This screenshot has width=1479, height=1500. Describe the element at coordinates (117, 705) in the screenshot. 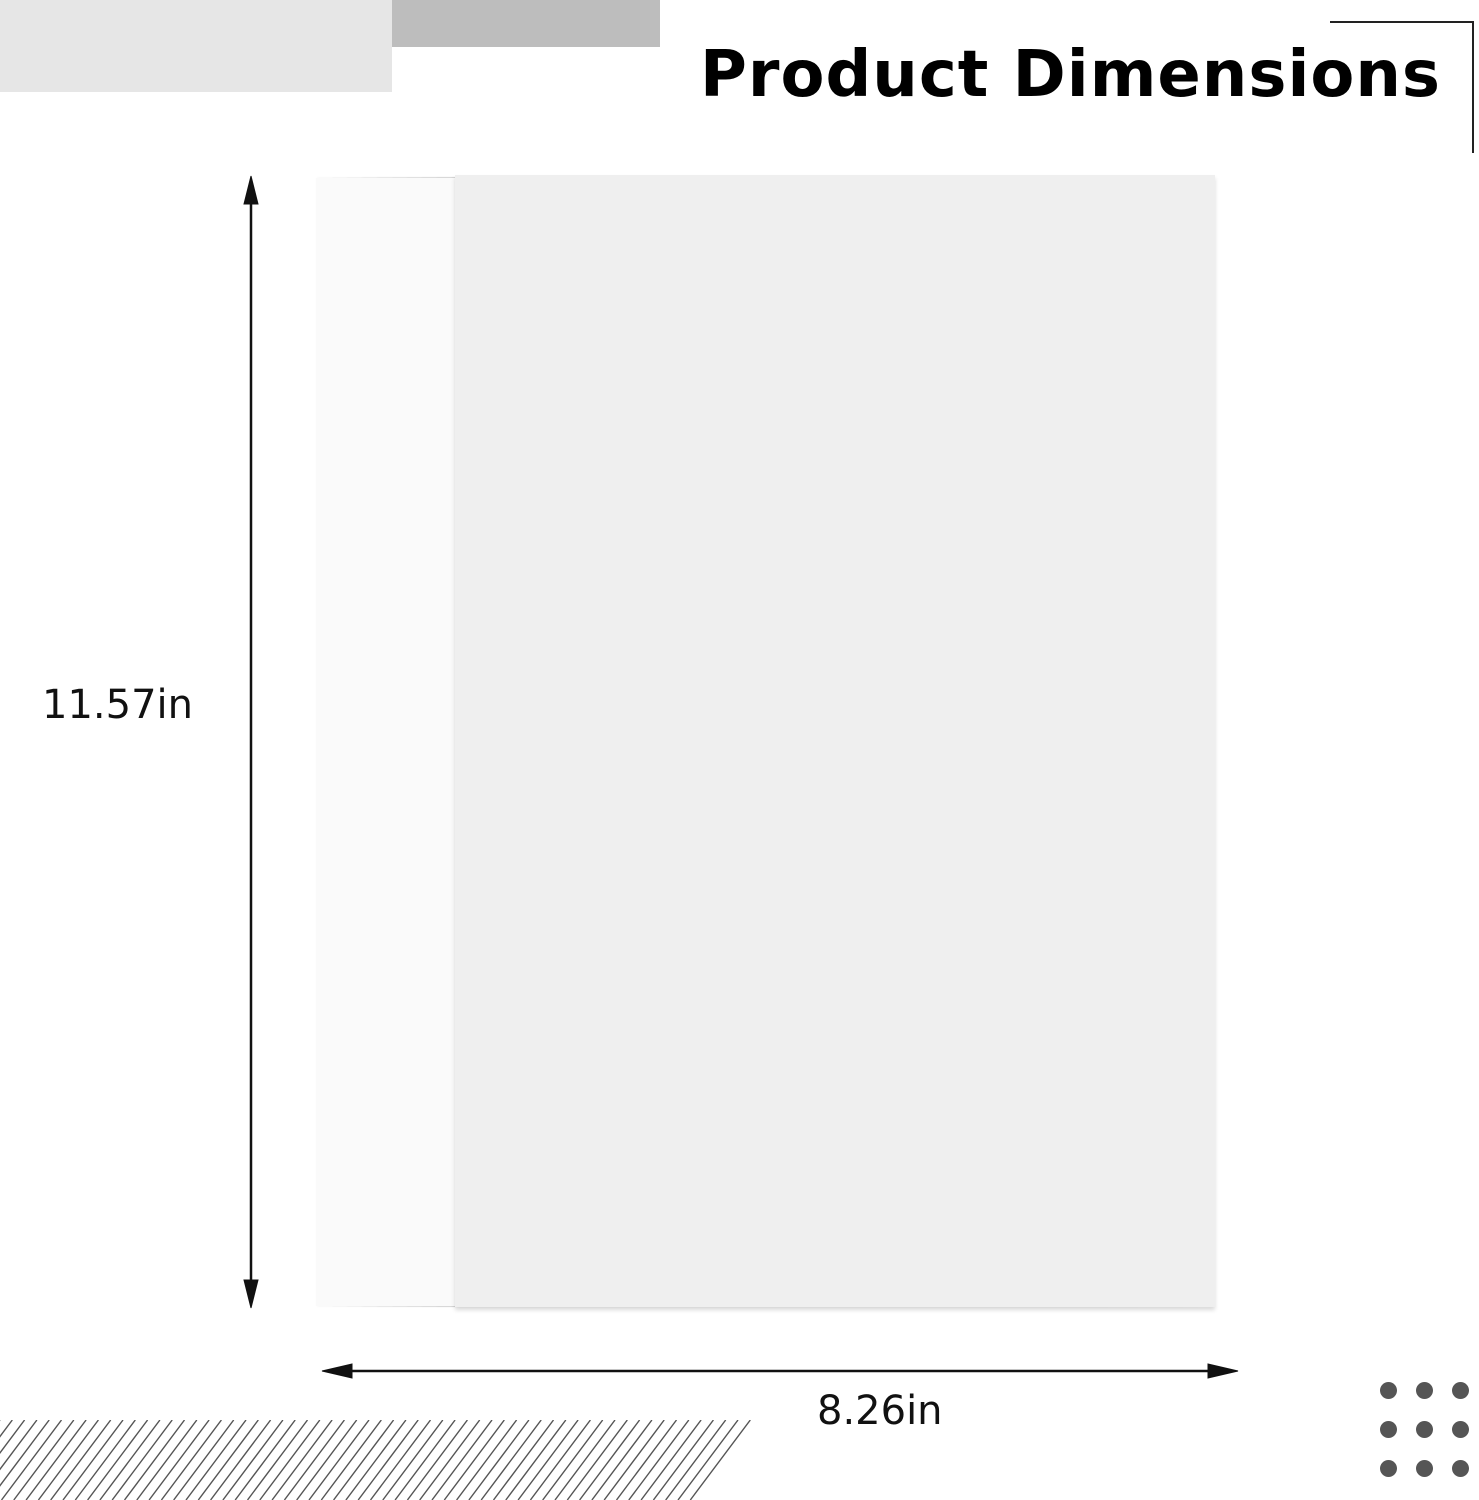

I see `height-label: 11.57in` at that location.